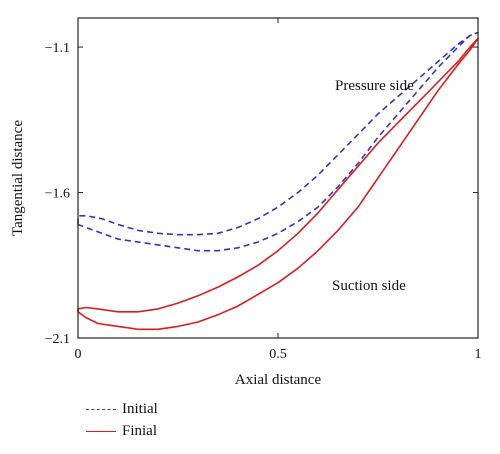 The image size is (500, 454). What do you see at coordinates (57, 194) in the screenshot?
I see `y-tick-label: −1.6` at bounding box center [57, 194].